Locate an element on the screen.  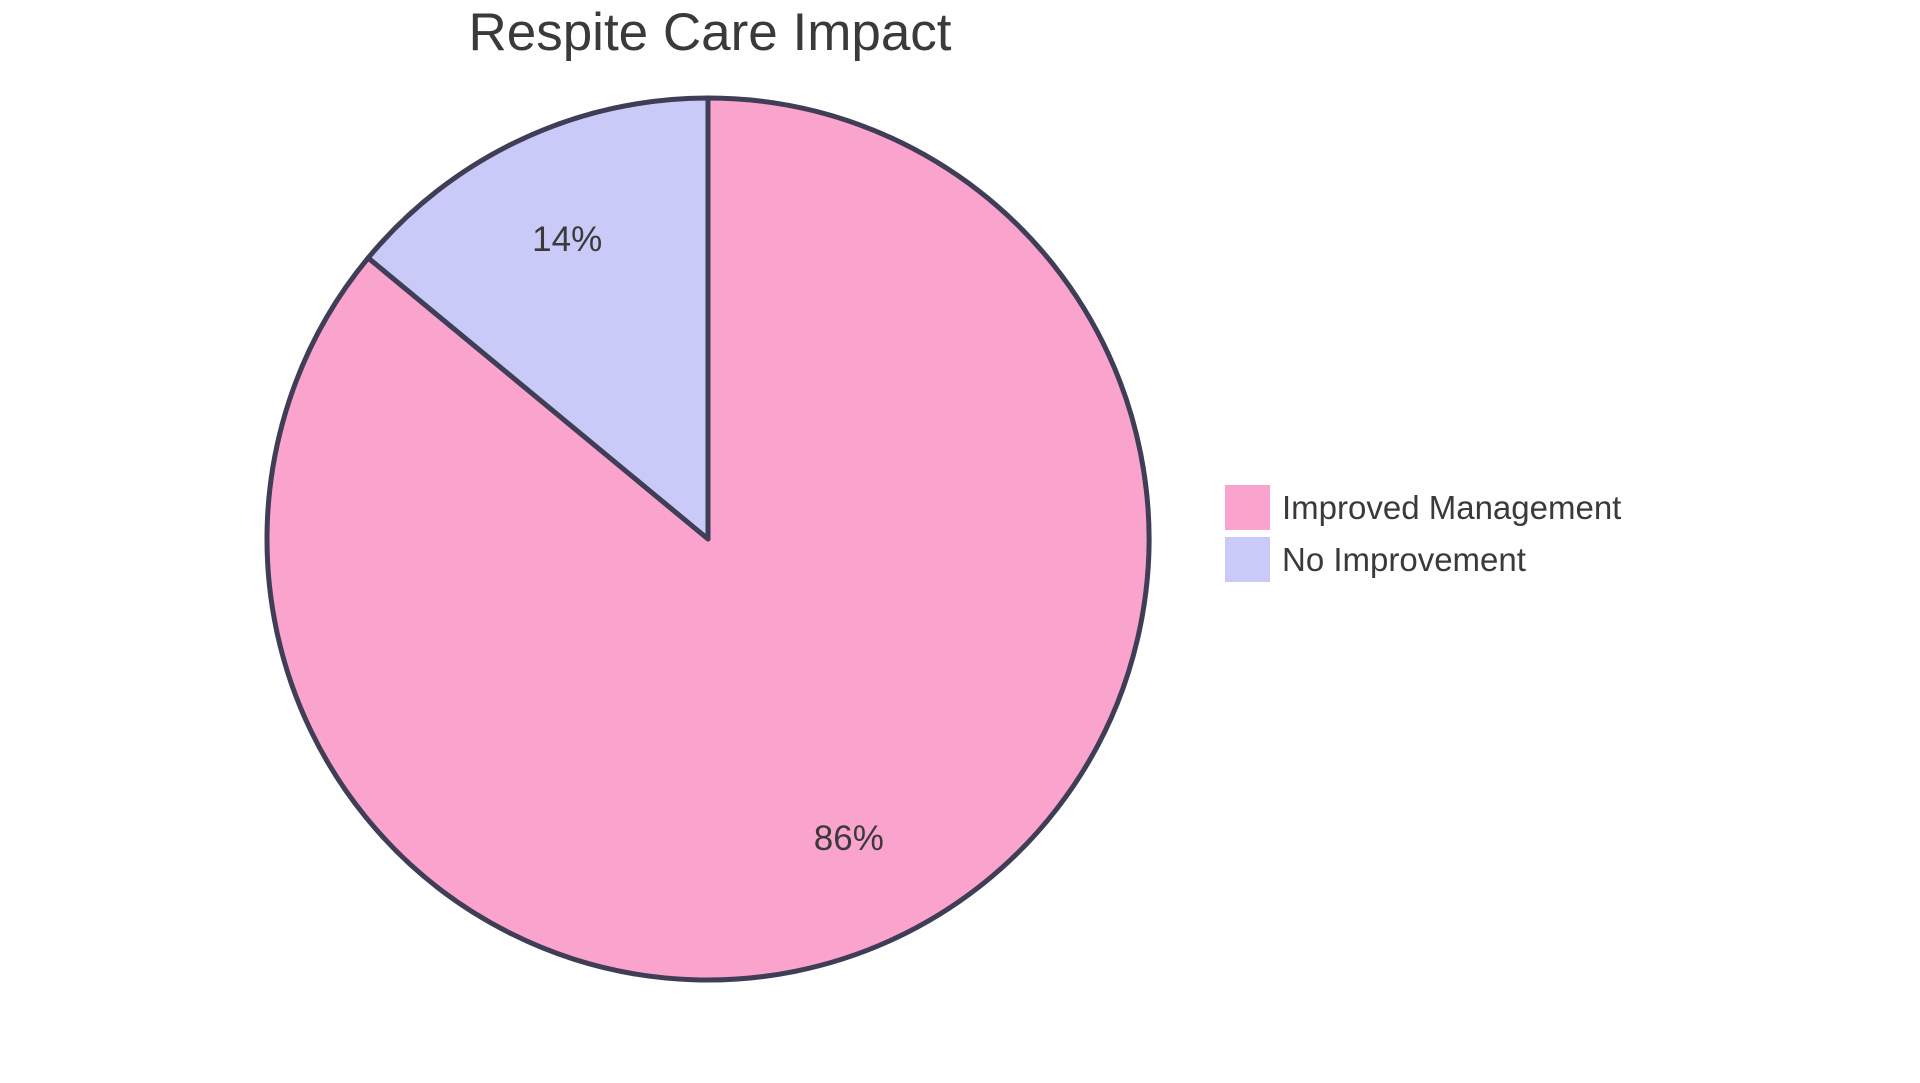
legend-label-no-improvement: No Improvement is located at coordinates (1404, 559).